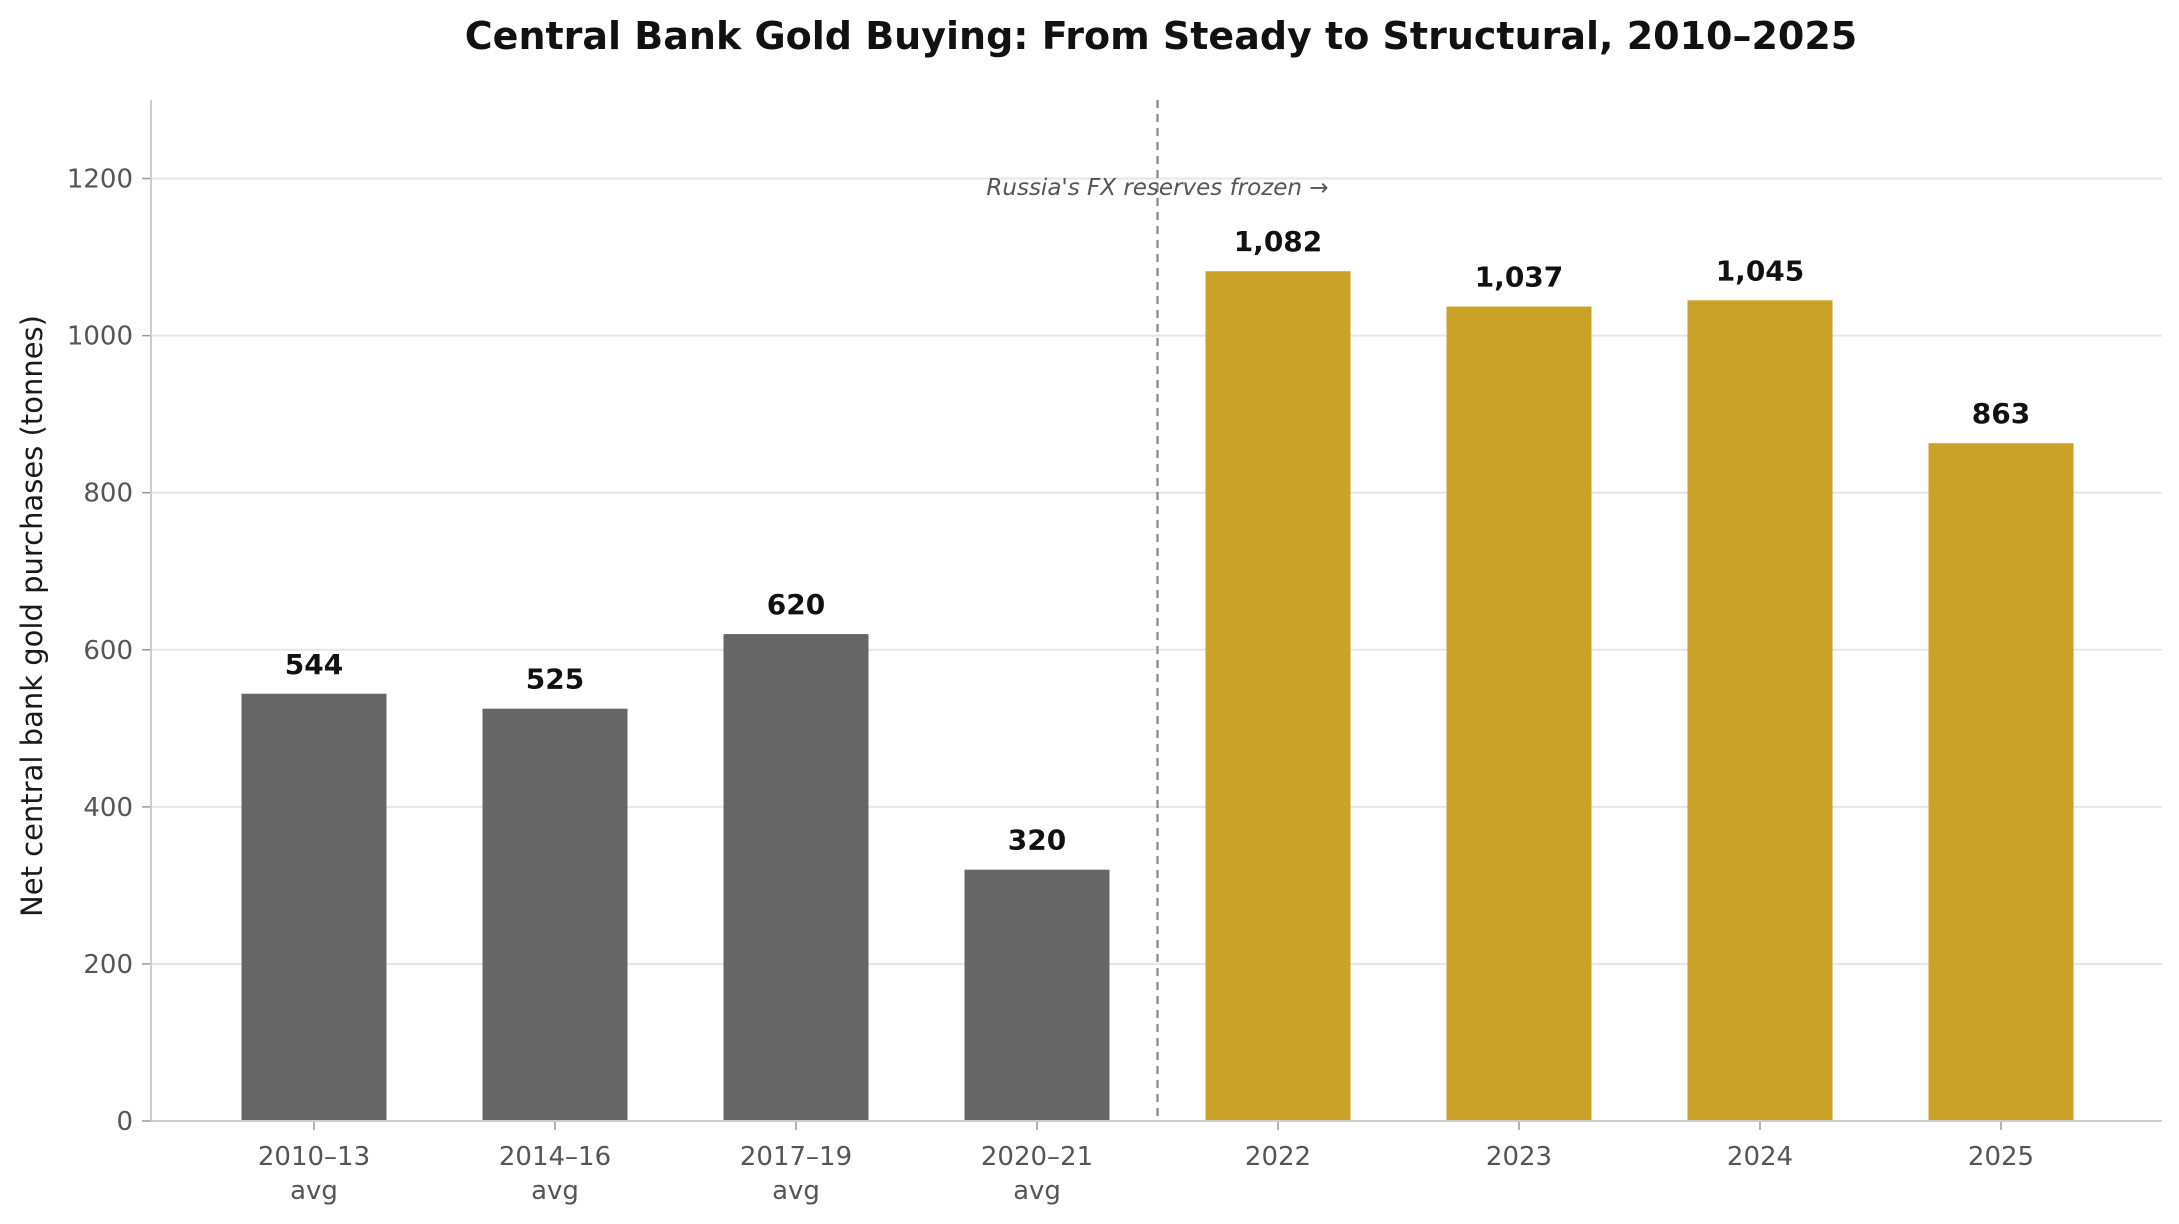 The width and height of the screenshot is (2179, 1224). I want to click on bar-value-label: 525, so click(555, 679).